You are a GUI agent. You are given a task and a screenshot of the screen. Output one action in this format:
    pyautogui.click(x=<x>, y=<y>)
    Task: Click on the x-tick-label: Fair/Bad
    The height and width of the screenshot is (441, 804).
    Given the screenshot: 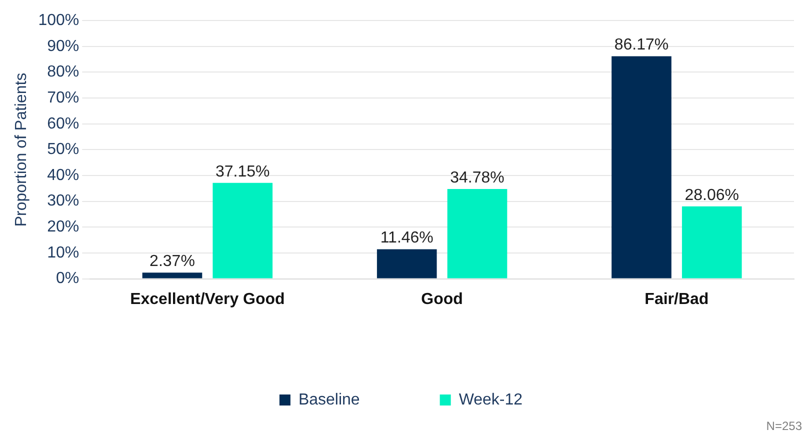 What is the action you would take?
    pyautogui.click(x=676, y=299)
    